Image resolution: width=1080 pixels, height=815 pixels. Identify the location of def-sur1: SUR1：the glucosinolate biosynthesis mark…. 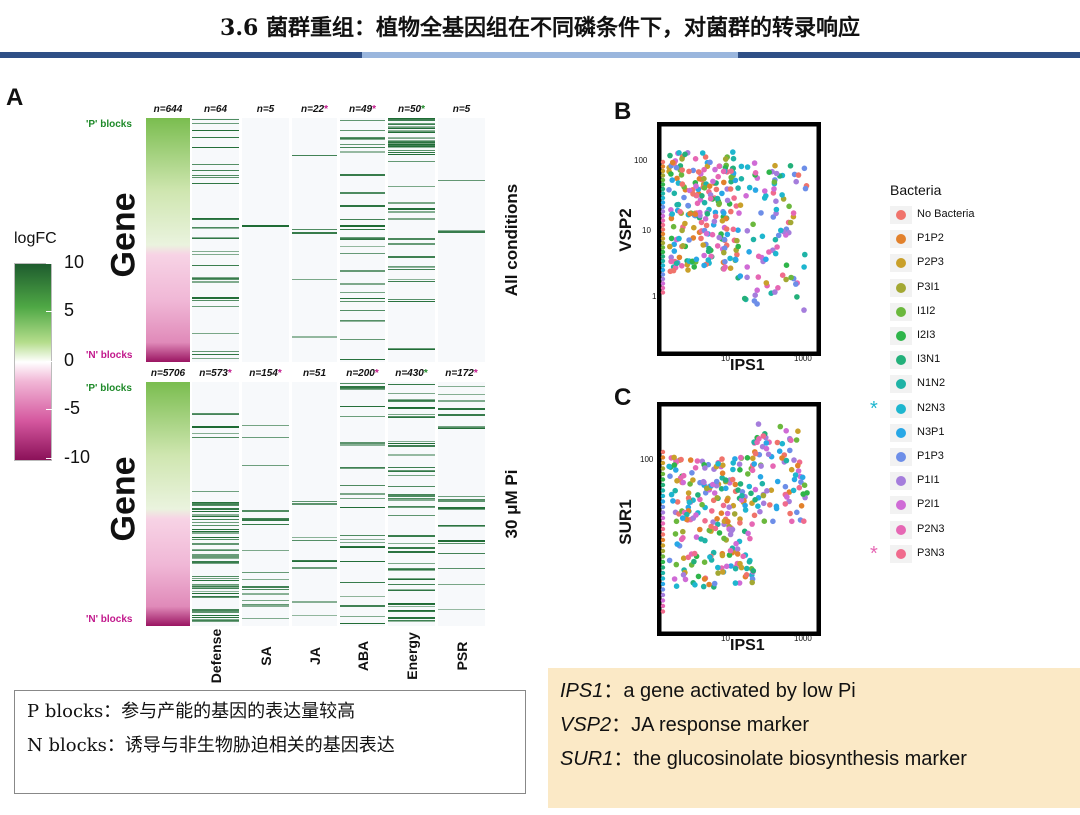
(814, 759).